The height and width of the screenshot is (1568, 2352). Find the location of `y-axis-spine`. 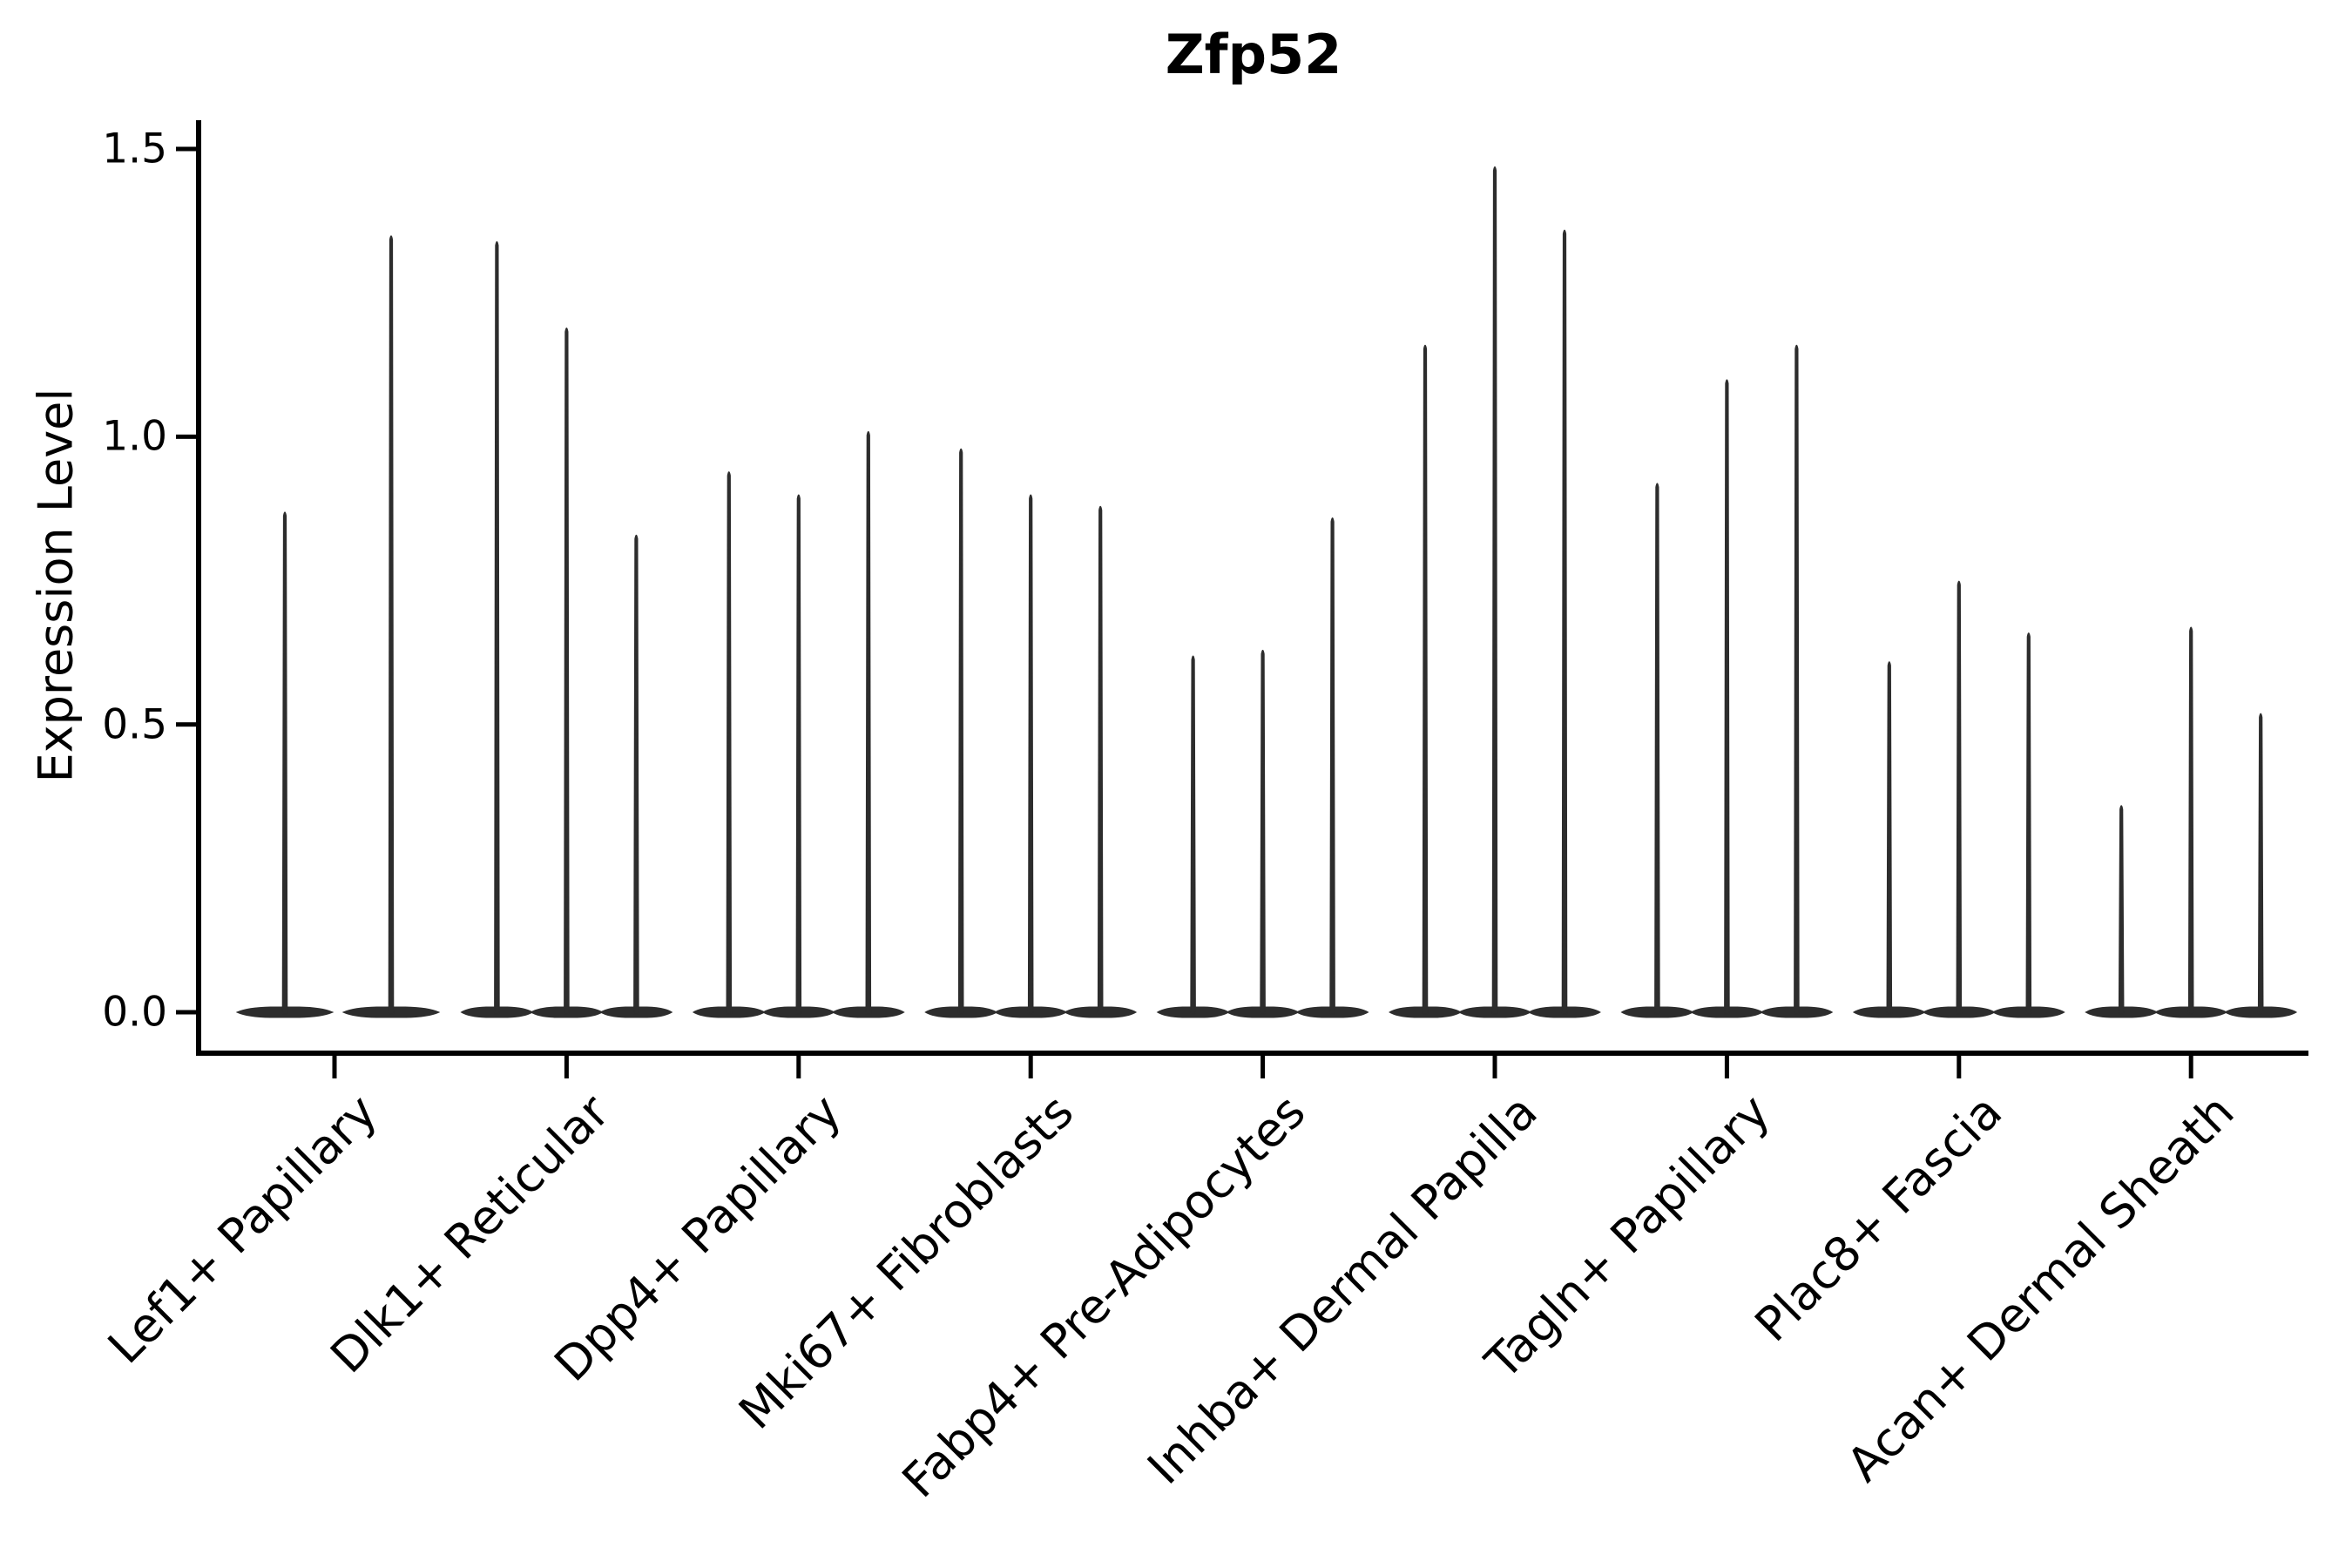

y-axis-spine is located at coordinates (198, 588).